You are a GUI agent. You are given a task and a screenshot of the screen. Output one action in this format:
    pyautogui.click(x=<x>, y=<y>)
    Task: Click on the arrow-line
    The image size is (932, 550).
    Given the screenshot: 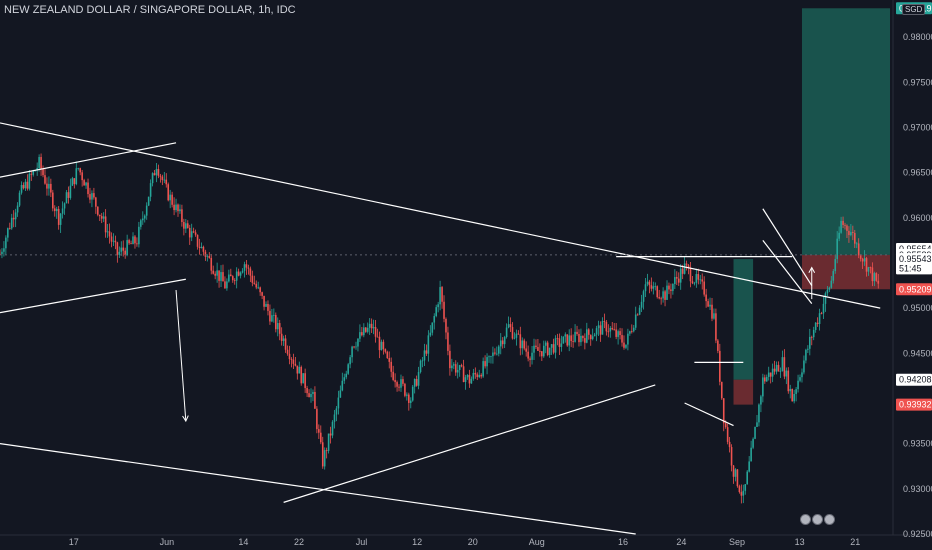 What is the action you would take?
    pyautogui.click(x=181, y=356)
    